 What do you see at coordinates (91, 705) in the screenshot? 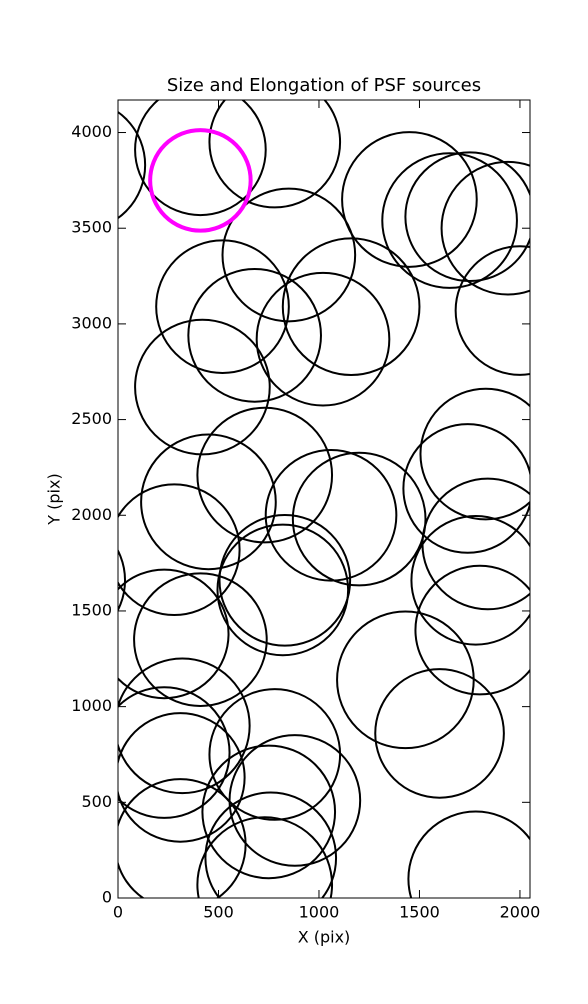
I see `y-tick-label: 1000` at bounding box center [91, 705].